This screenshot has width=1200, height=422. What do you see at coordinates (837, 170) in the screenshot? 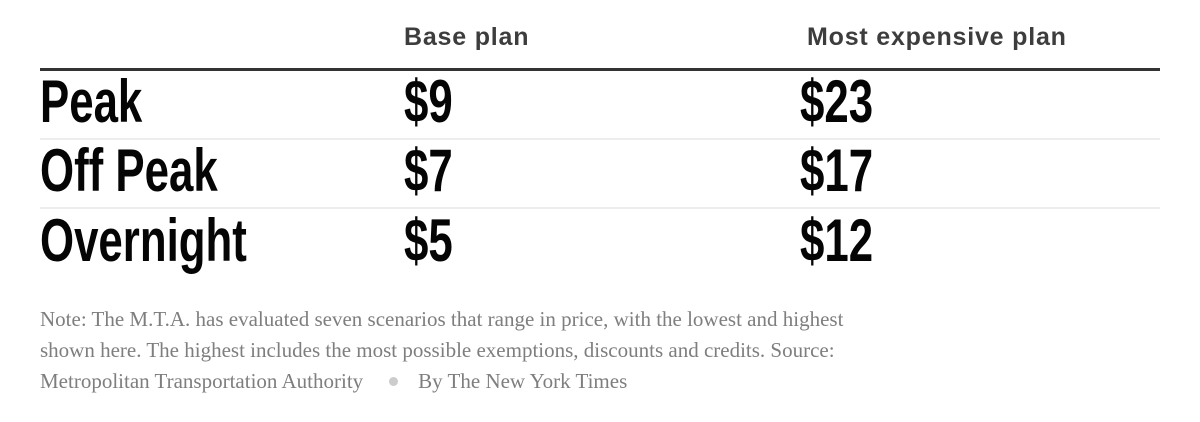
I see `off-peak-expensive-value: $17` at bounding box center [837, 170].